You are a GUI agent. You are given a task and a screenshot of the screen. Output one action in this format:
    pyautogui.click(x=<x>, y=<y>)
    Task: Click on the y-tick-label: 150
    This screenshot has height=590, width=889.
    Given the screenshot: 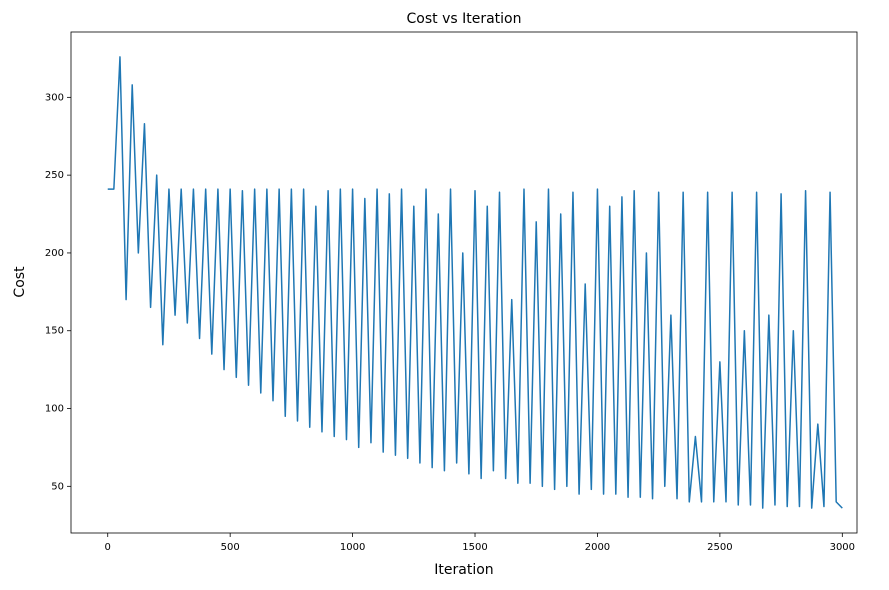 What is the action you would take?
    pyautogui.click(x=54, y=331)
    